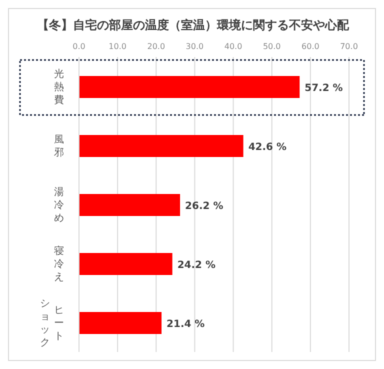  I want to click on y-tick-label: 寝冷え, so click(59, 264).